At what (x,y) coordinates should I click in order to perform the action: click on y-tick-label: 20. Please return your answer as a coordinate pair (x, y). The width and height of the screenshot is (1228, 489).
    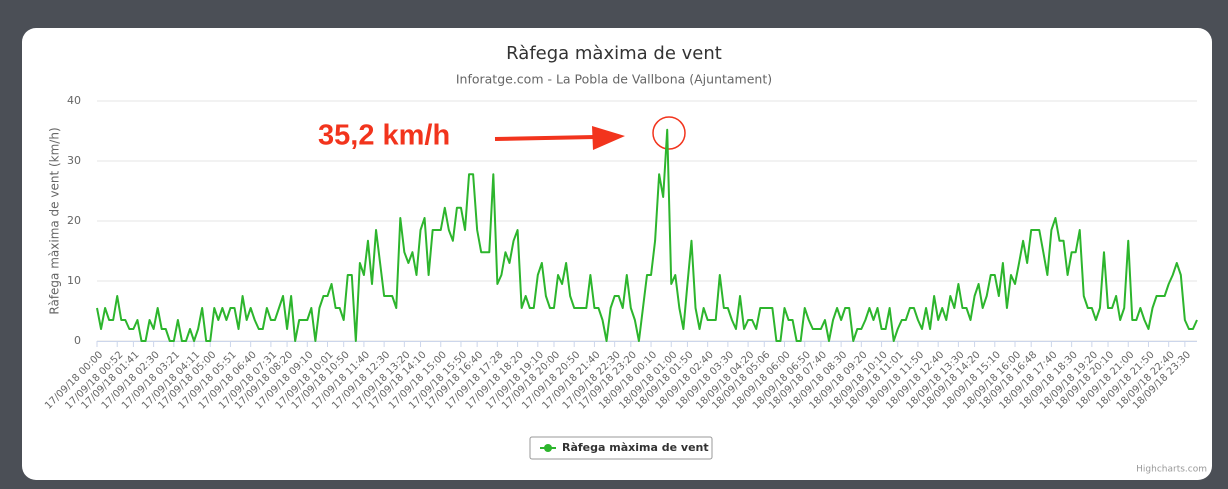
    Looking at the image, I should click on (74, 220).